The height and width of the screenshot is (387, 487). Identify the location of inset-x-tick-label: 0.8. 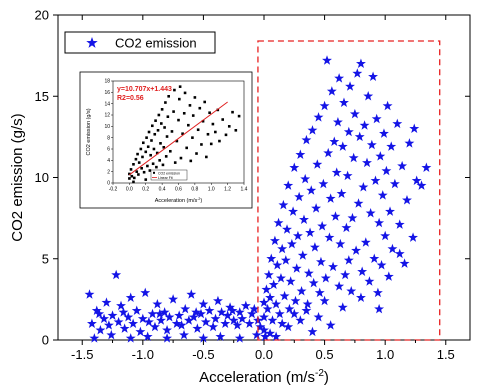
(194, 190).